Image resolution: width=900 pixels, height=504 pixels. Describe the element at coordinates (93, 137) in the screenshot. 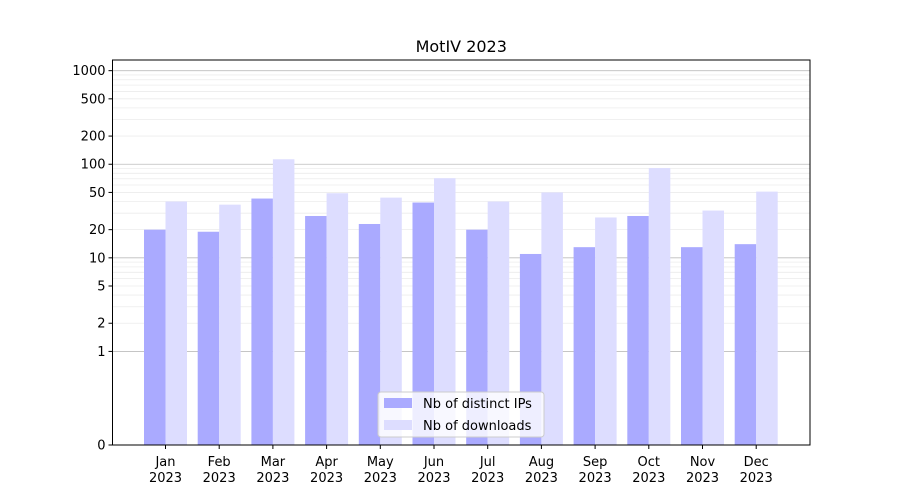

I see `y-tick-label: 200` at that location.